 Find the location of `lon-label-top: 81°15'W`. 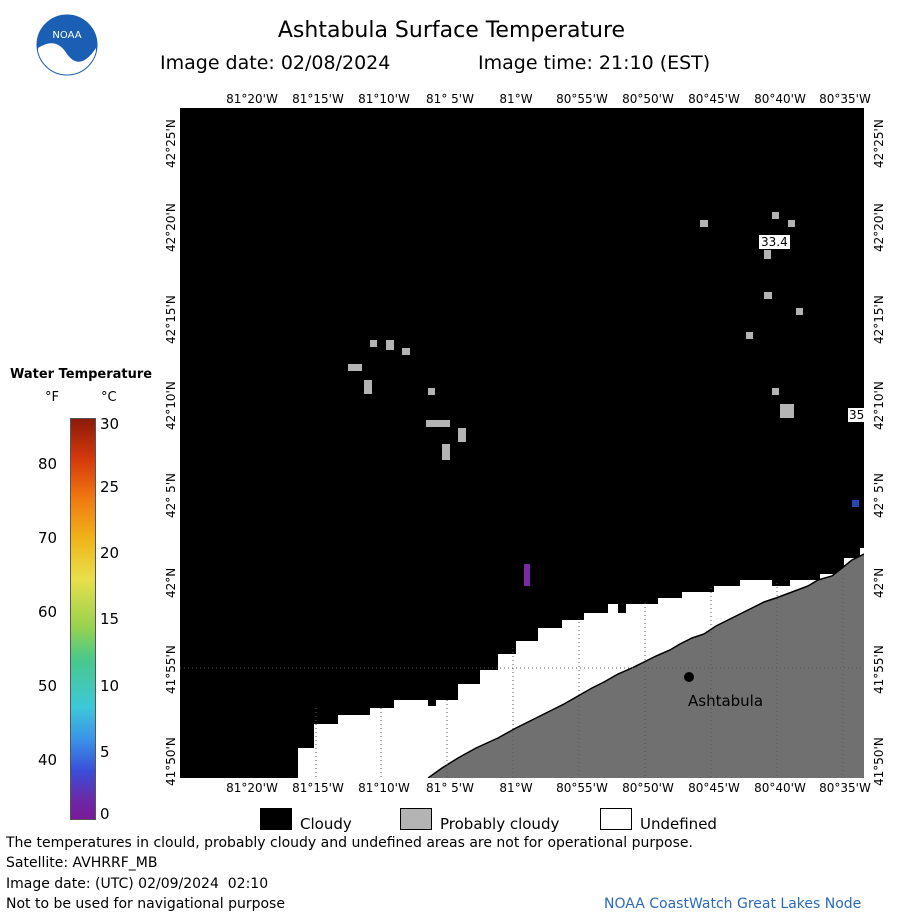

lon-label-top: 81°15'W is located at coordinates (318, 99).